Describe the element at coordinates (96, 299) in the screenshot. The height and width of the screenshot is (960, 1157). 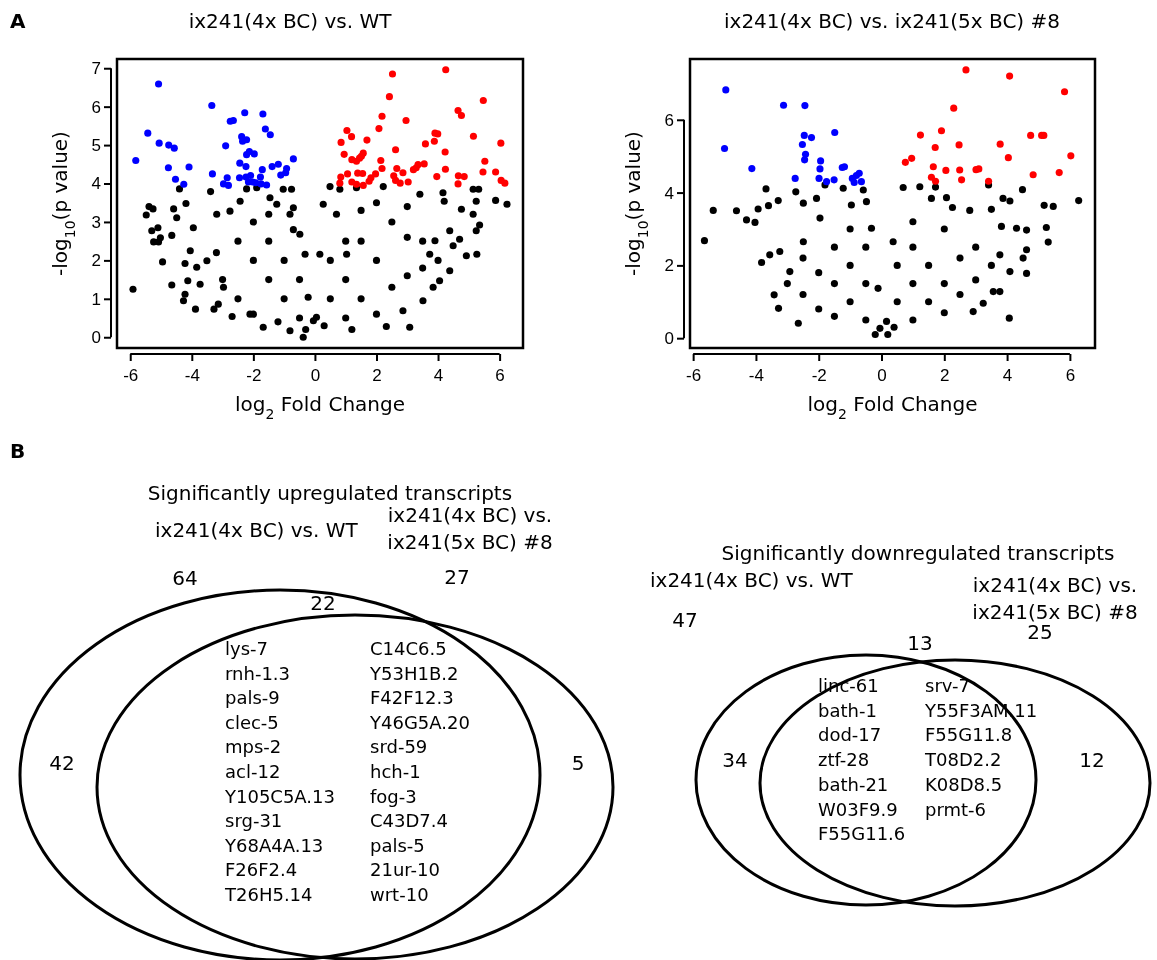
I see `y-tick-label: 1` at that location.